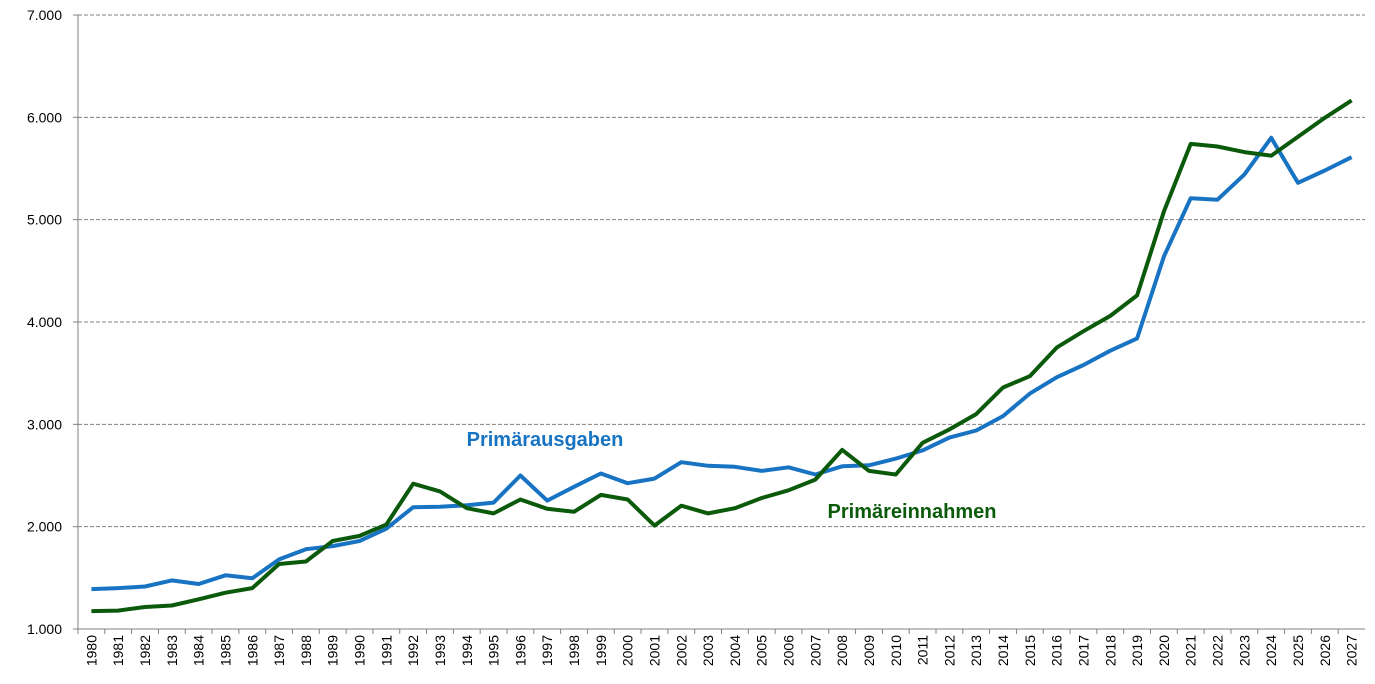 This screenshot has width=1375, height=684. I want to click on x-tick-label: 2008, so click(842, 650).